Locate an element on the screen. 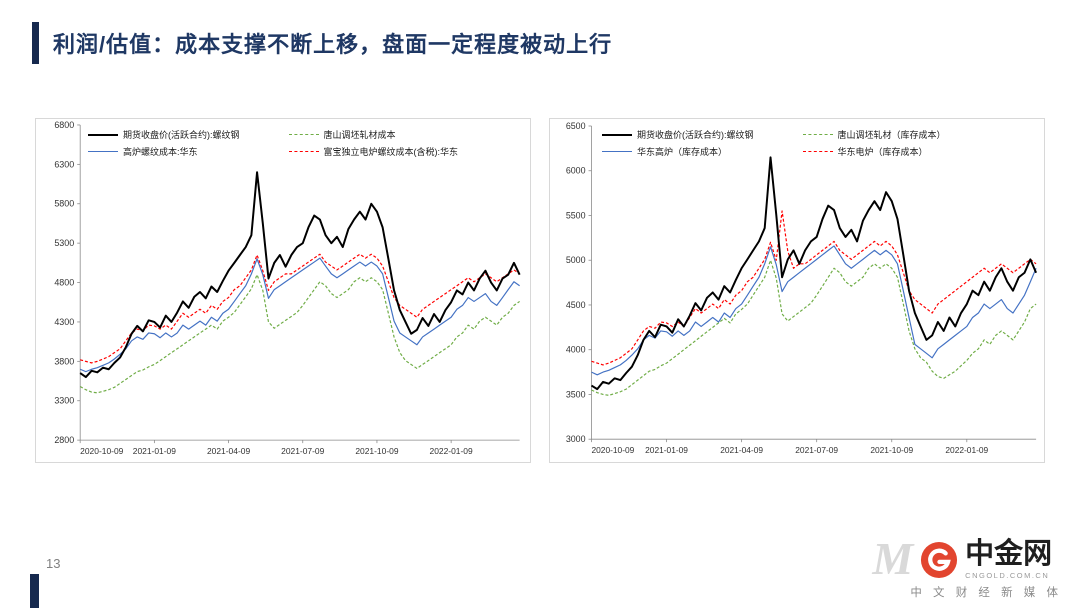  svg-text: 3500 is located at coordinates (576, 394).